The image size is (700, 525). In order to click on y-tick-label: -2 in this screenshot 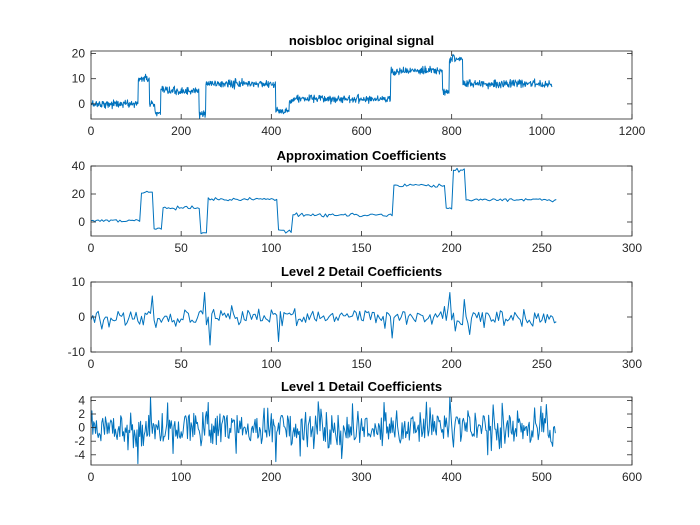, I will do `click(79, 441)`.